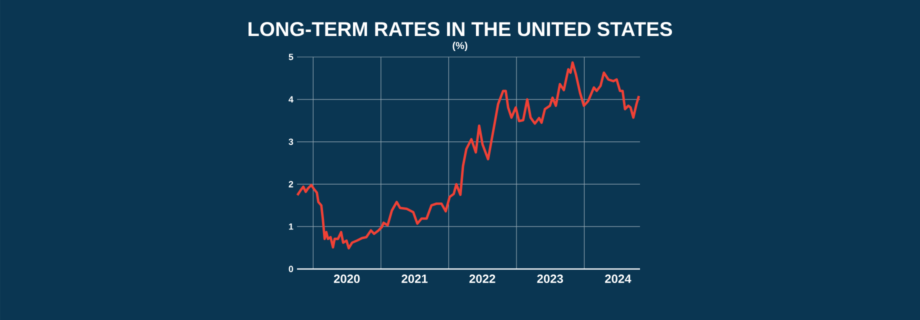 The image size is (920, 320). What do you see at coordinates (550, 279) in the screenshot?
I see `x-tick-label: 2023` at bounding box center [550, 279].